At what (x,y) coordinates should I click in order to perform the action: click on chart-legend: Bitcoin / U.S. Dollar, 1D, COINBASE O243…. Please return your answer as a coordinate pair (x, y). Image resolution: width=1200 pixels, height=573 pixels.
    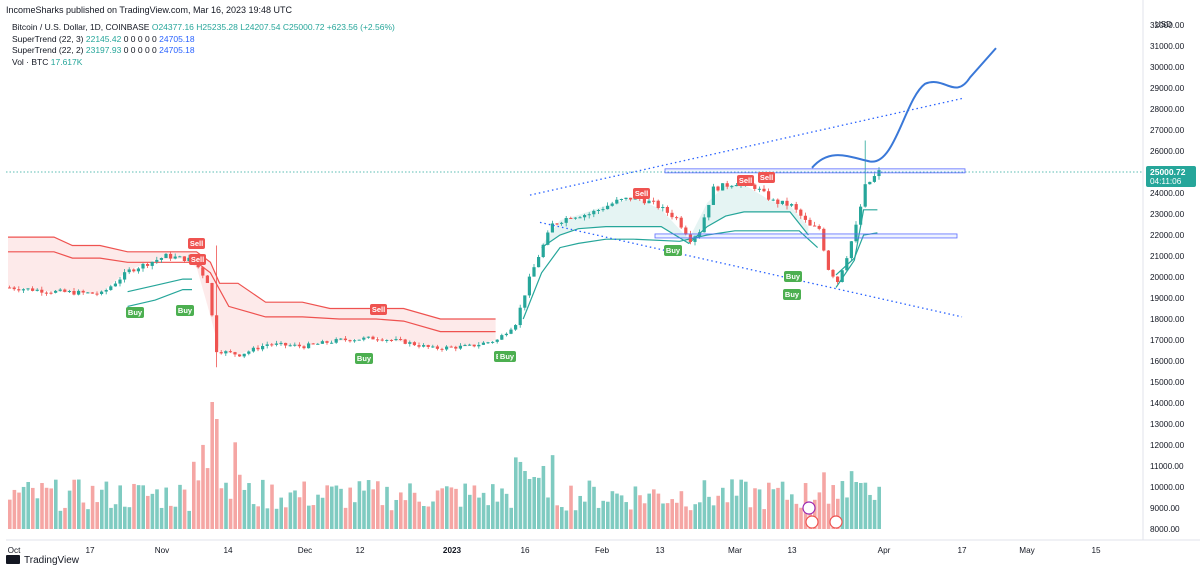
    Looking at the image, I should click on (203, 45).